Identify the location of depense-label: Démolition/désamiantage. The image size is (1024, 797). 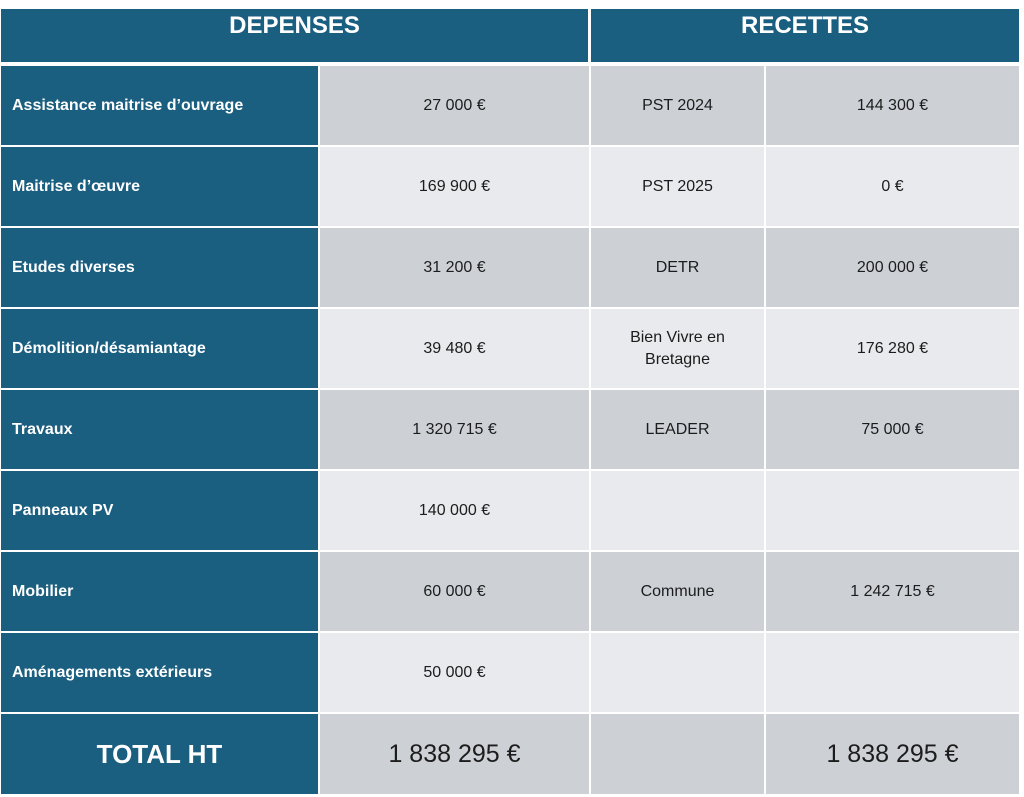
(159, 348).